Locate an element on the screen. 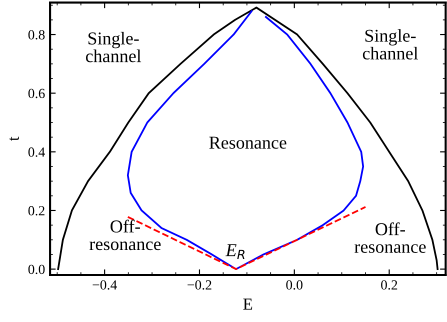 This screenshot has height=322, width=447. annotation: E$_{R}$ is located at coordinates (234, 252).